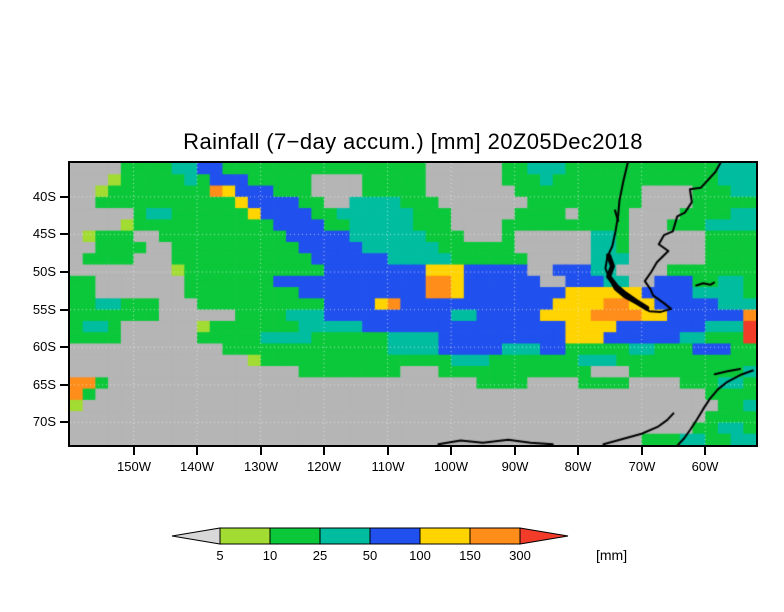 Image resolution: width=784 pixels, height=612 pixels. What do you see at coordinates (544, 536) in the screenshot?
I see `colorbar-overflow-arrow` at bounding box center [544, 536].